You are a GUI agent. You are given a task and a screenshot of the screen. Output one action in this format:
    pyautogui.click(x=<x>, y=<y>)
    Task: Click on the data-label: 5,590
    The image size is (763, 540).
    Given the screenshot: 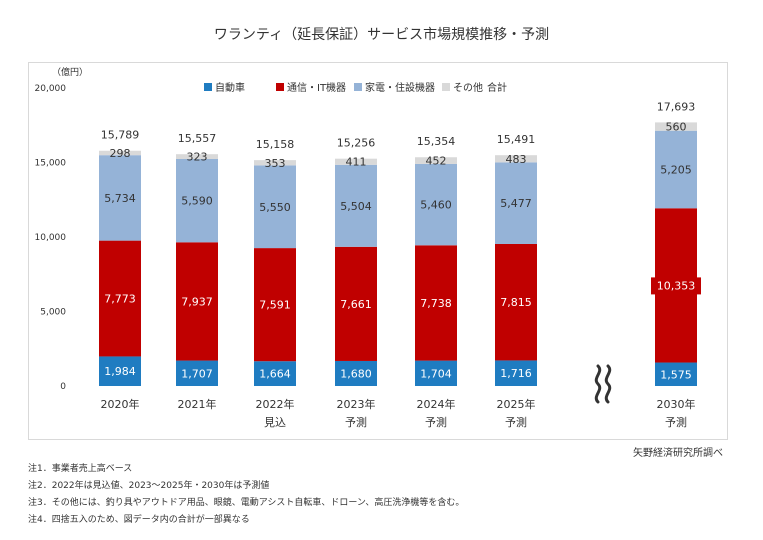 What is the action you would take?
    pyautogui.click(x=197, y=201)
    